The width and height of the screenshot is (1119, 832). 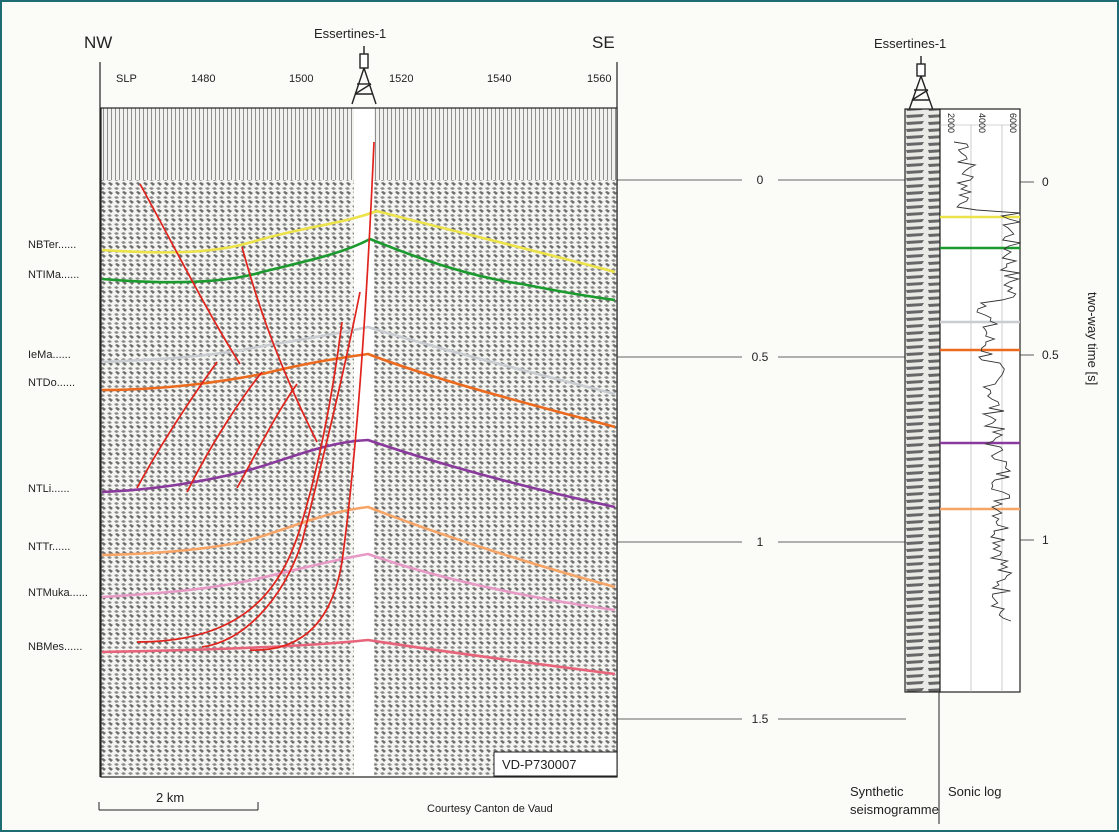 I want to click on sonic-log-curve, so click(x=987, y=381).